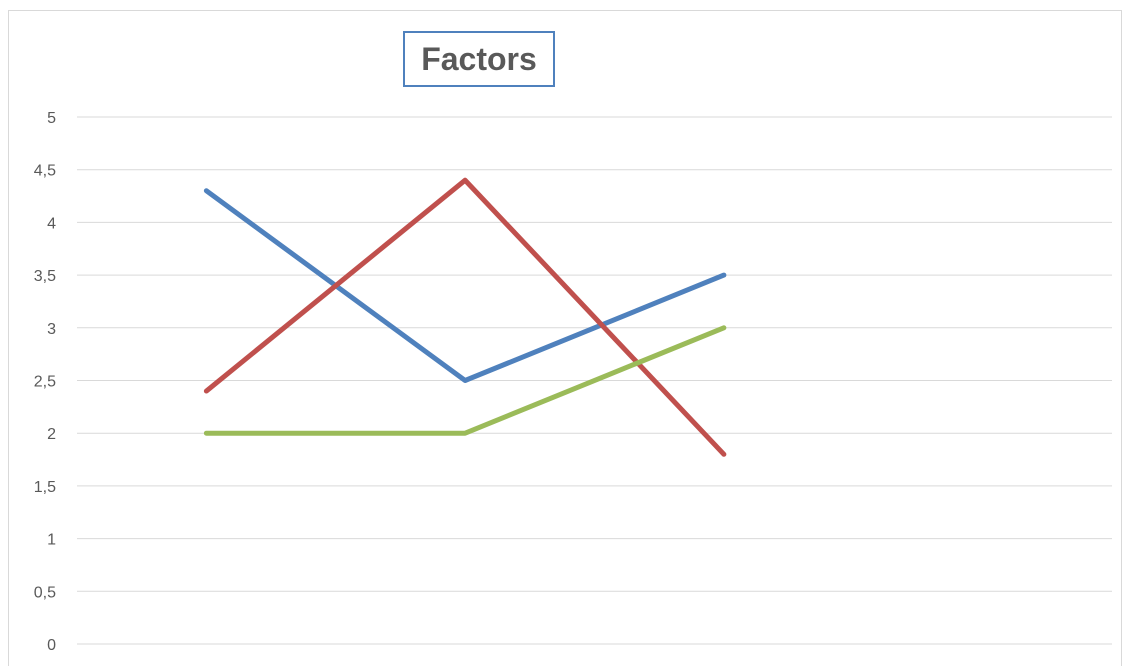 The width and height of the screenshot is (1132, 666). I want to click on y-tick-label: 5, so click(51, 118).